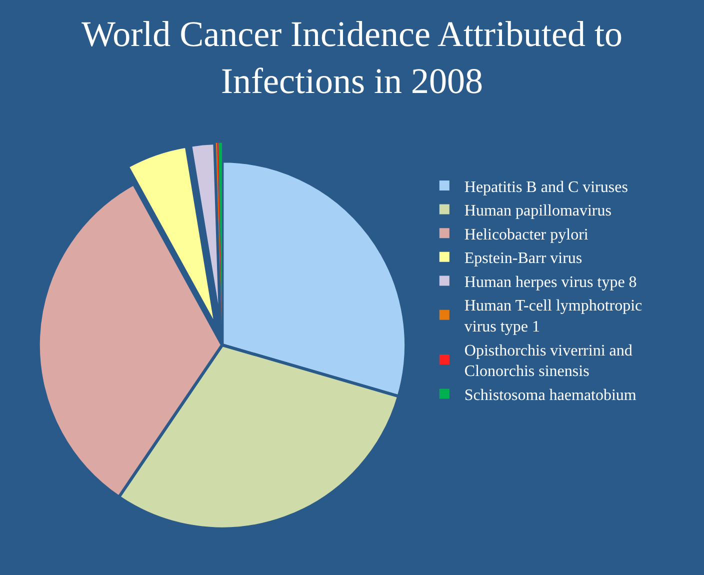 The width and height of the screenshot is (704, 575). What do you see at coordinates (352, 57) in the screenshot?
I see `chart-title: World Cancer Incidence Attributed to Infections in 2008` at bounding box center [352, 57].